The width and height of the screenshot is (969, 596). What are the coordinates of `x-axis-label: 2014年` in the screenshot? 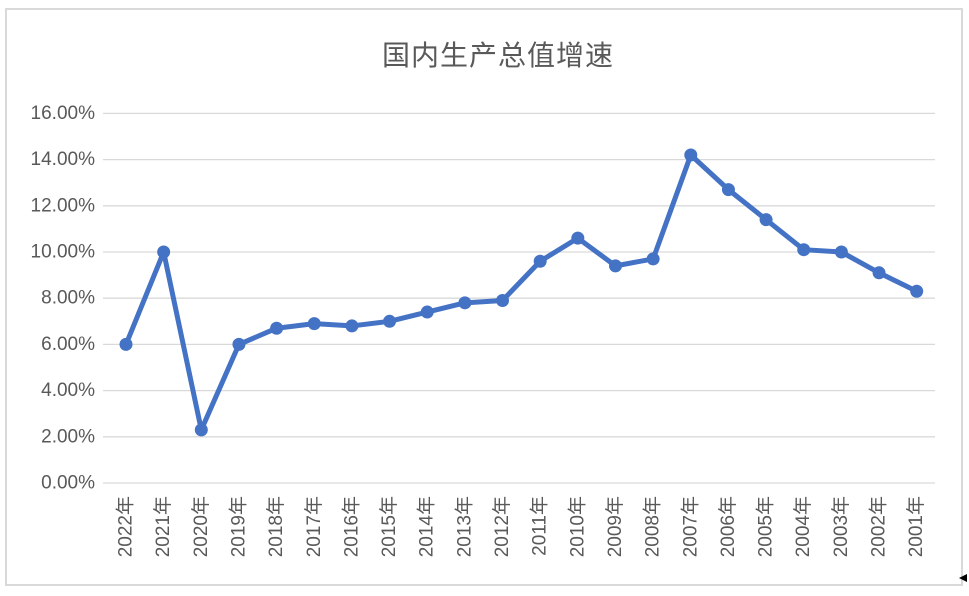 It's located at (427, 526).